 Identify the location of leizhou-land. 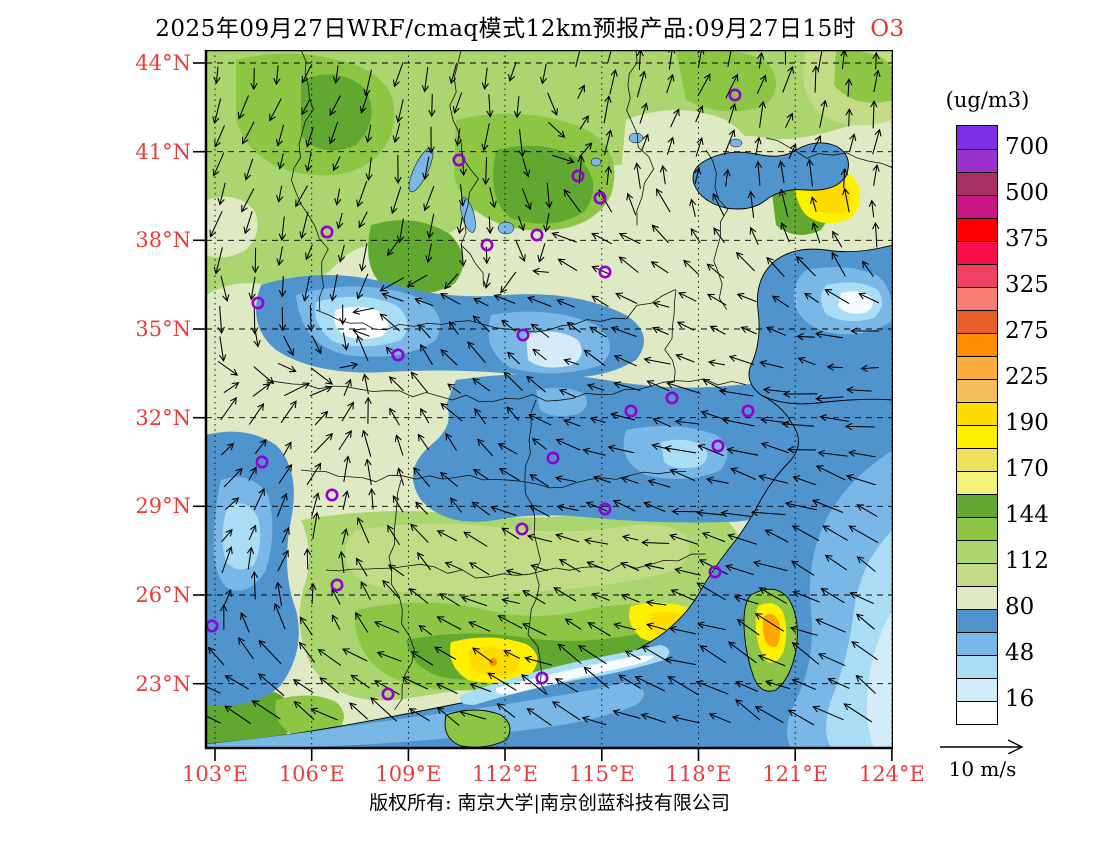
(477, 728).